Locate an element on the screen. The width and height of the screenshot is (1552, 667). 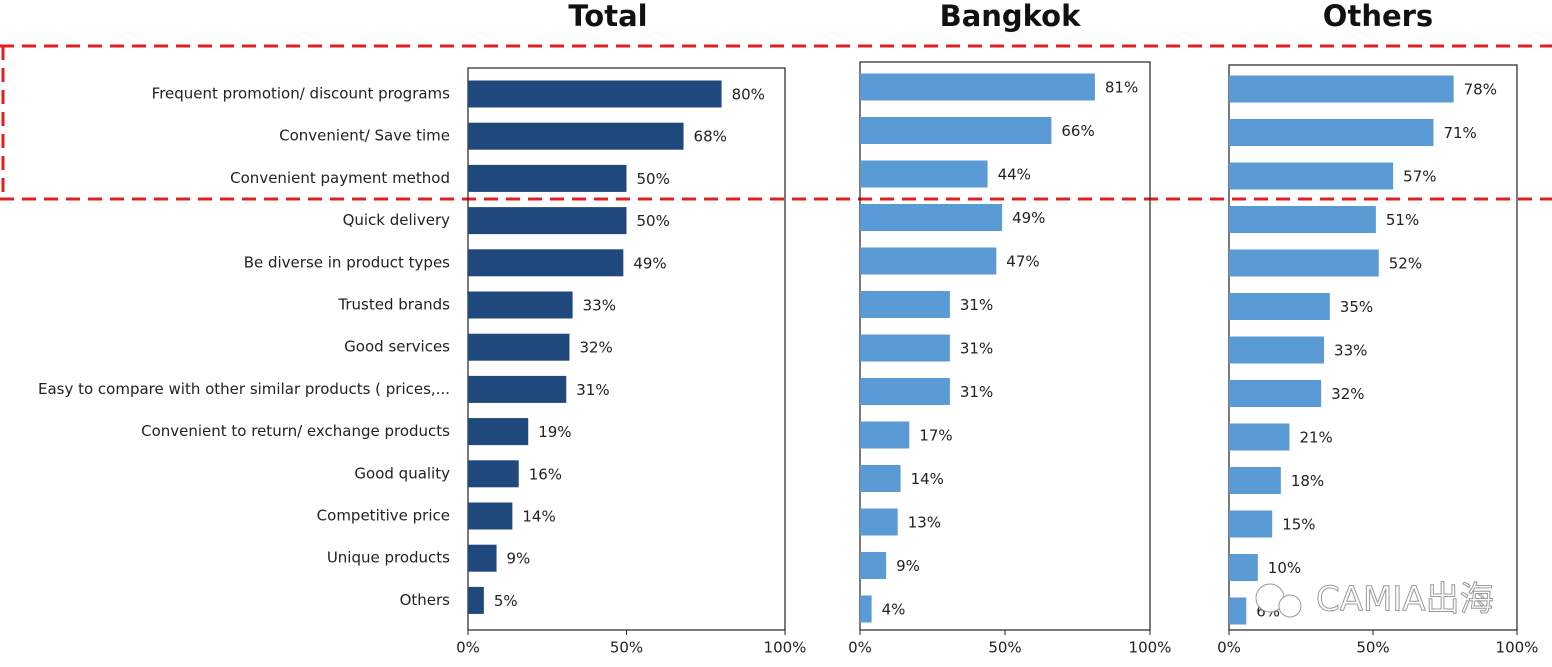
category-label: Be diverse in product types is located at coordinates (347, 262).